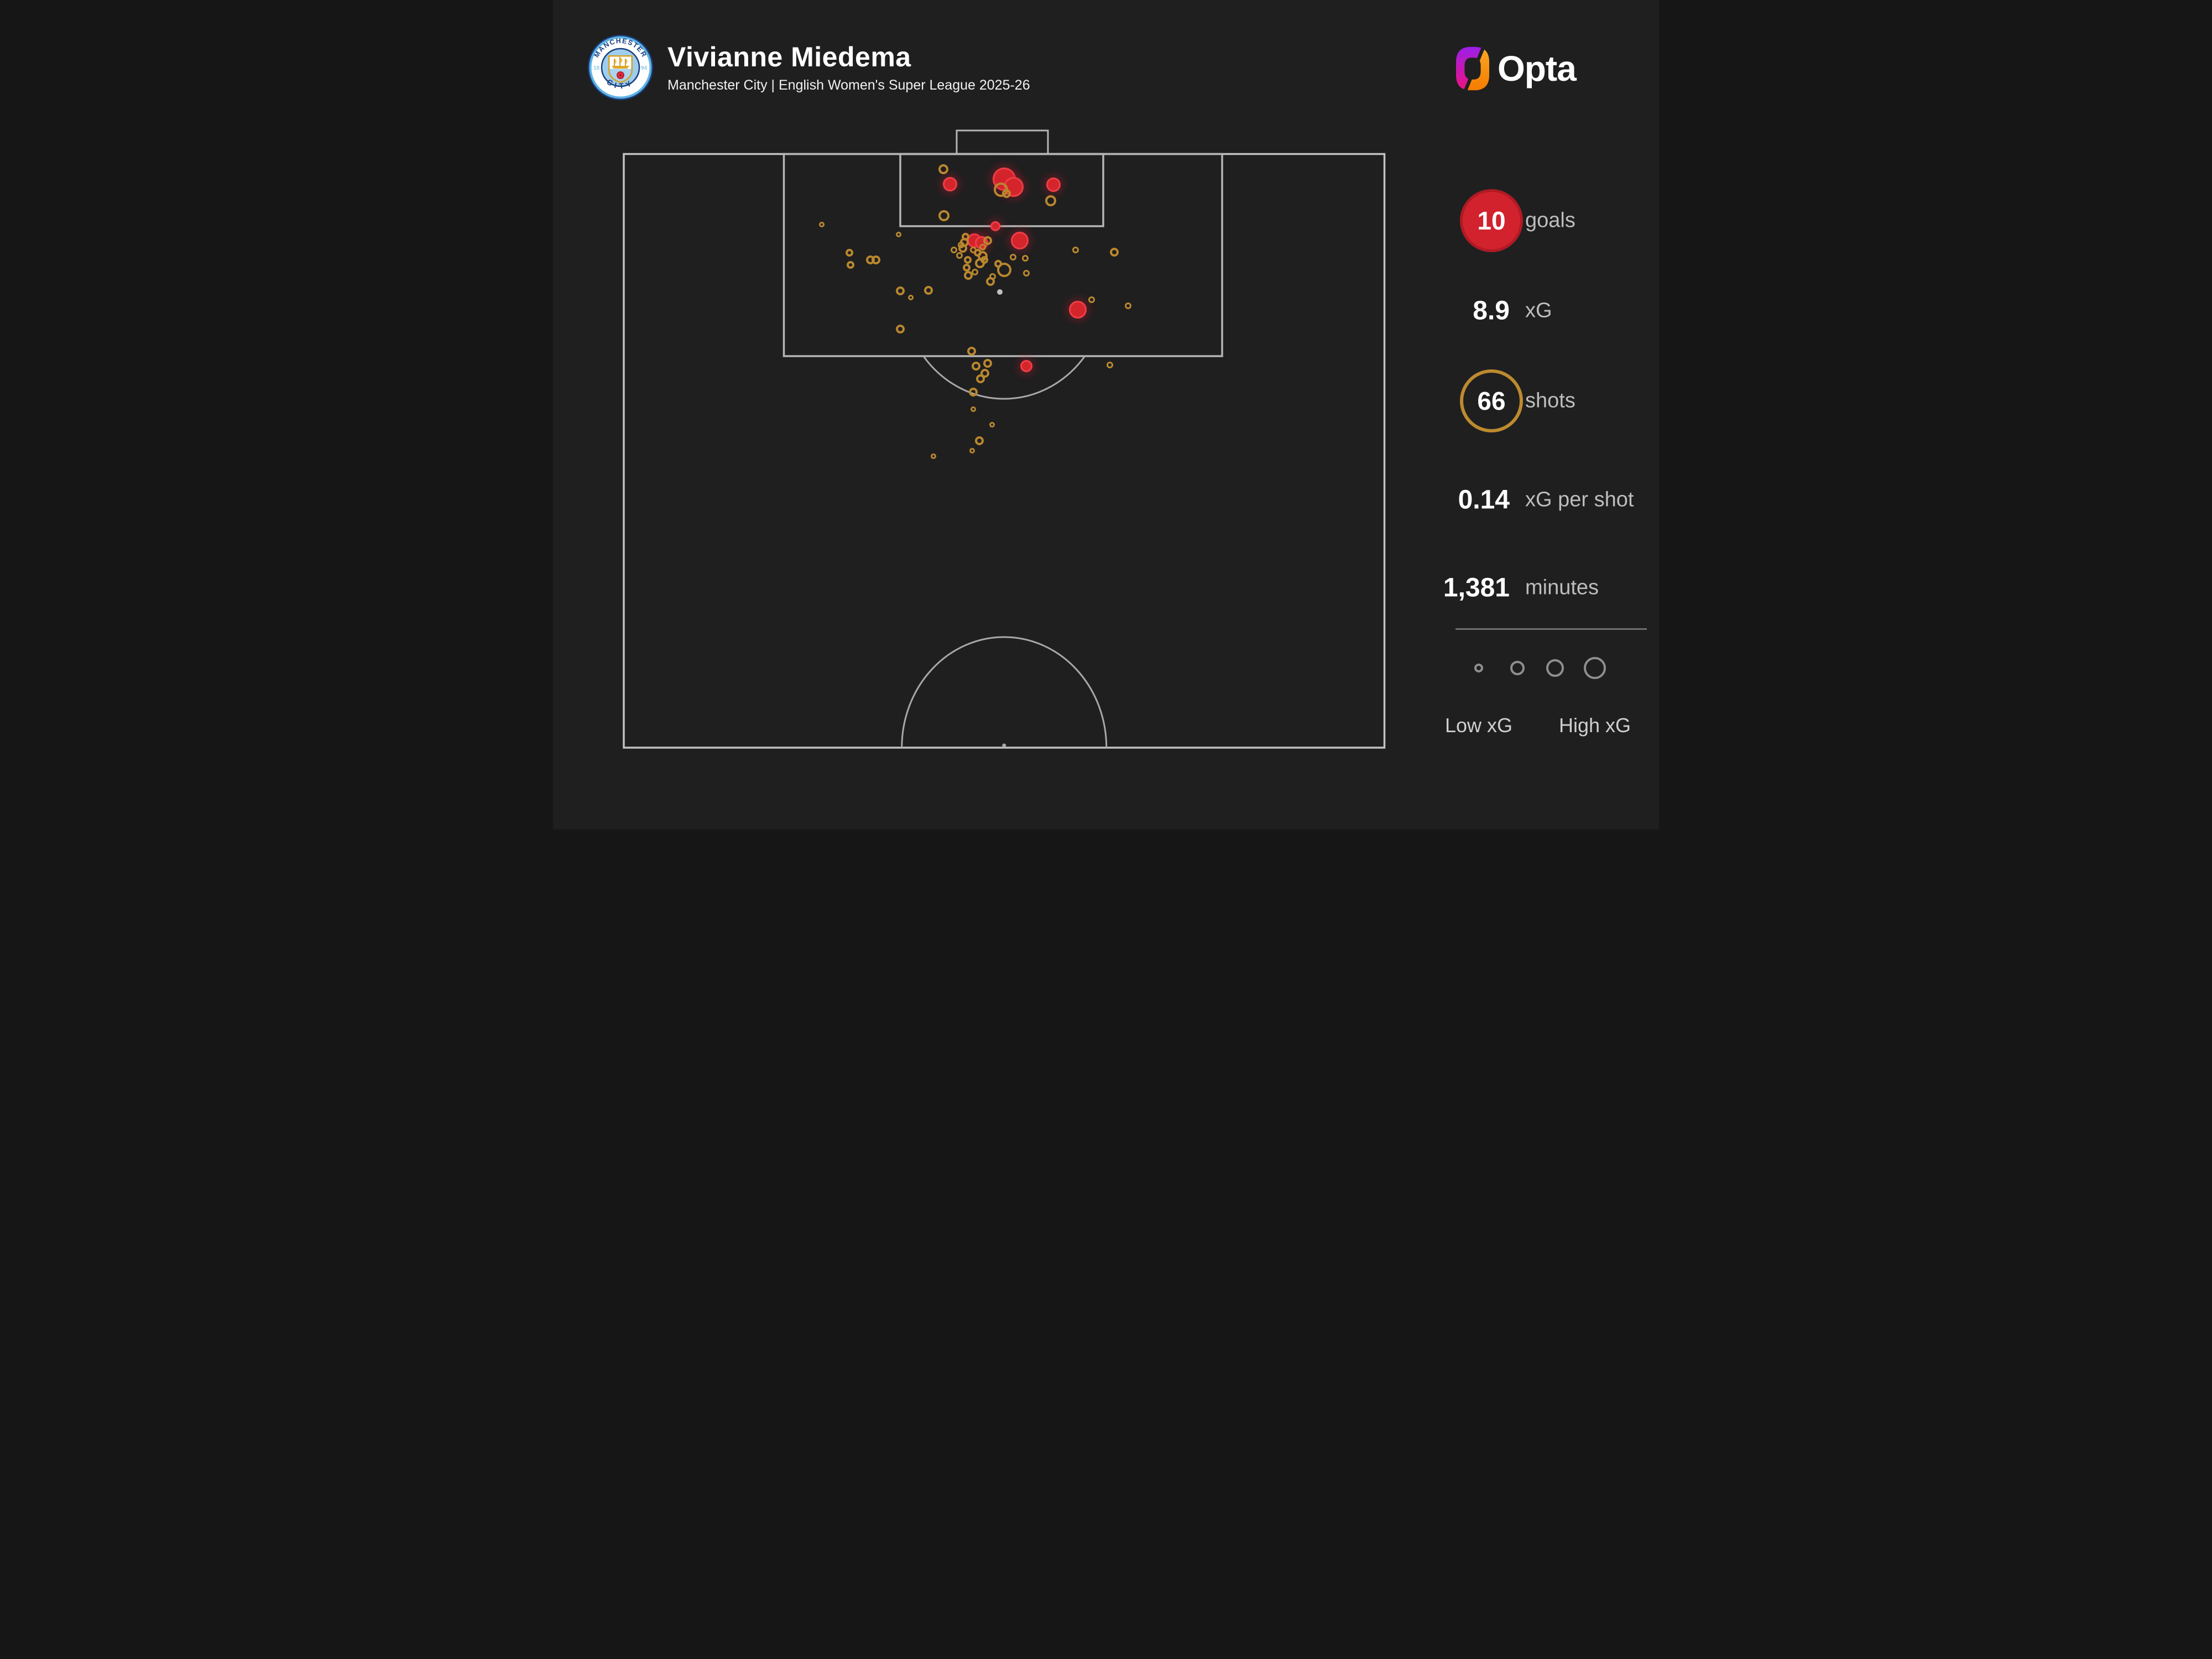 Image resolution: width=2212 pixels, height=1659 pixels. Describe the element at coordinates (1000, 292) in the screenshot. I see `gray-dot-marker` at that location.